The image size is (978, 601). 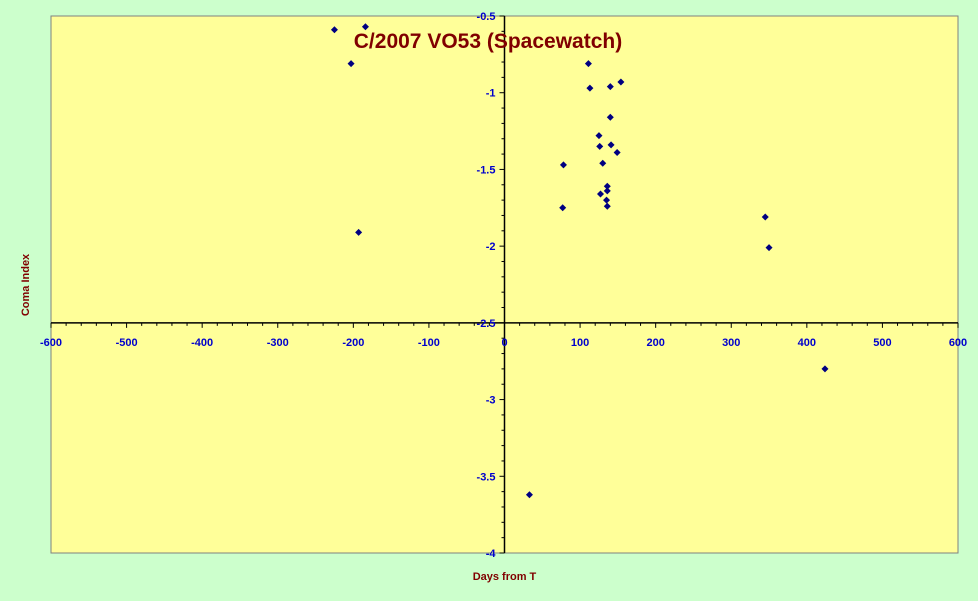 What do you see at coordinates (491, 401) in the screenshot?
I see `y-tick-label: -3` at bounding box center [491, 401].